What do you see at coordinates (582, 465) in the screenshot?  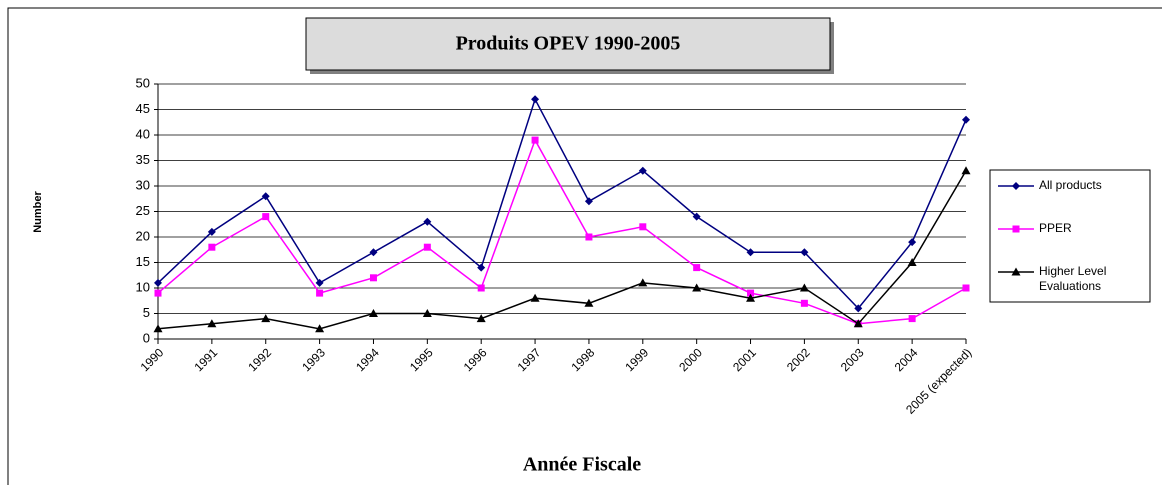 I see `x-axis-title: Année Fiscale` at bounding box center [582, 465].